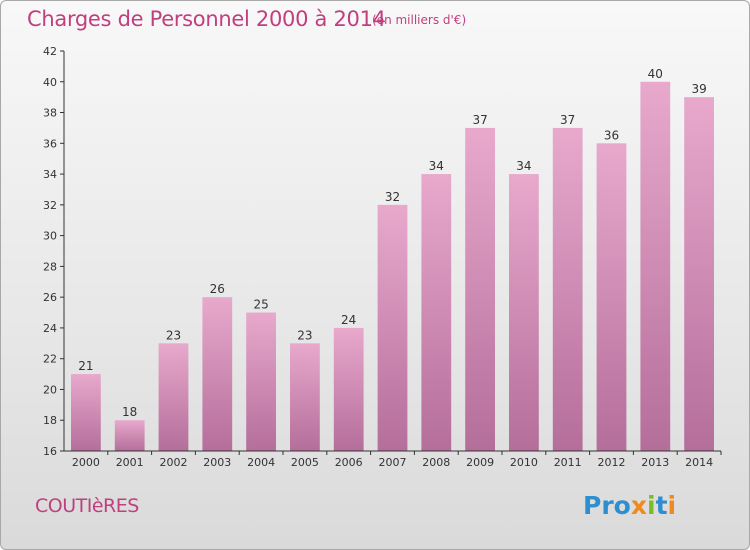  I want to click on x-tick-label: 2013, so click(655, 462).